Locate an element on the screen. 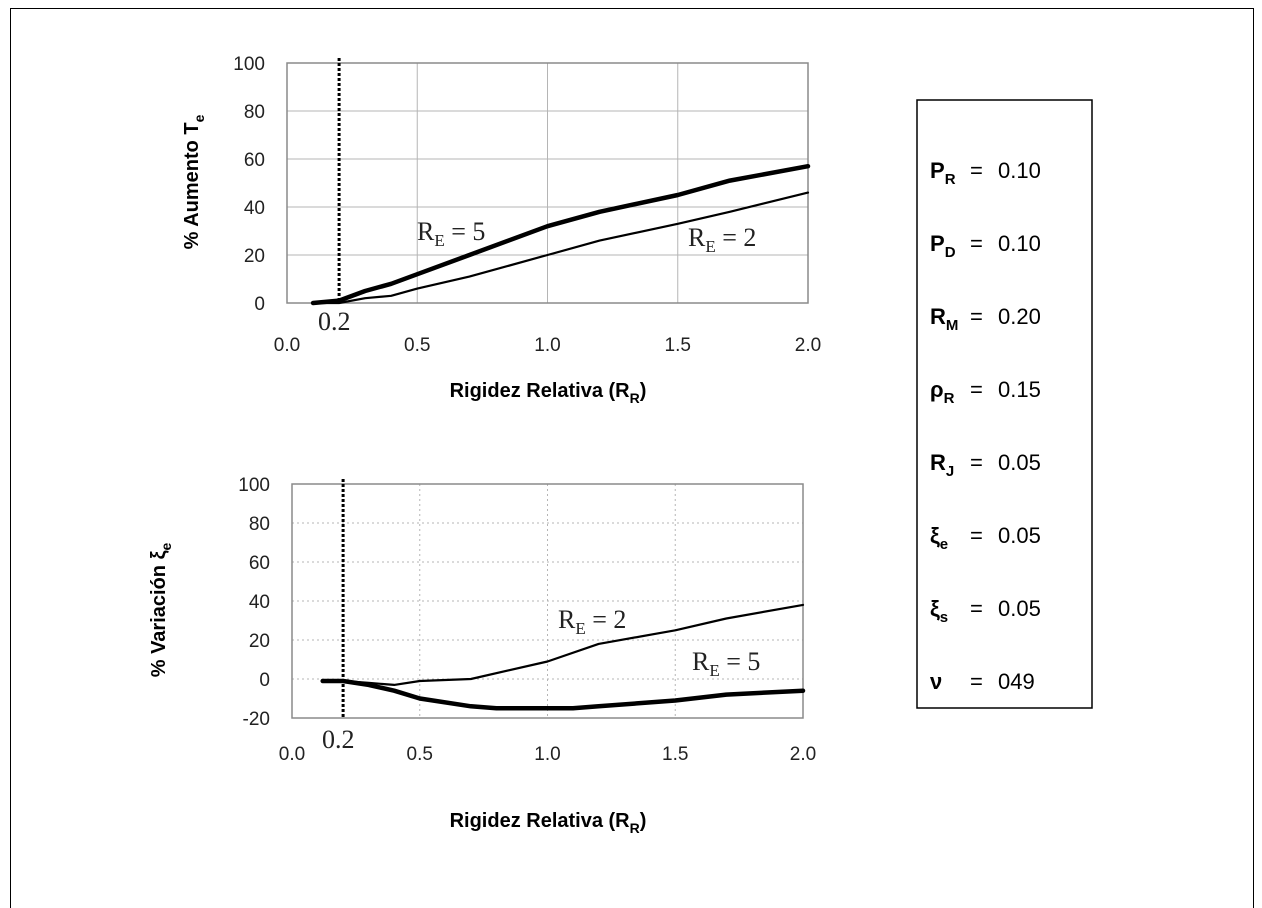  y-tick-label: -20 is located at coordinates (256, 719).